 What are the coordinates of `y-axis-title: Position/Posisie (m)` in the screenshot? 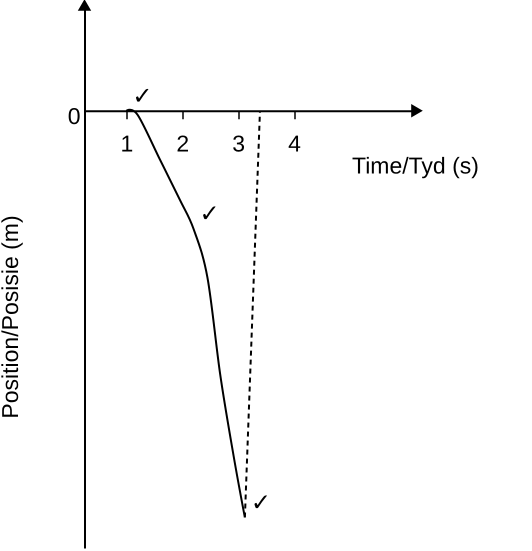 It's located at (11, 317).